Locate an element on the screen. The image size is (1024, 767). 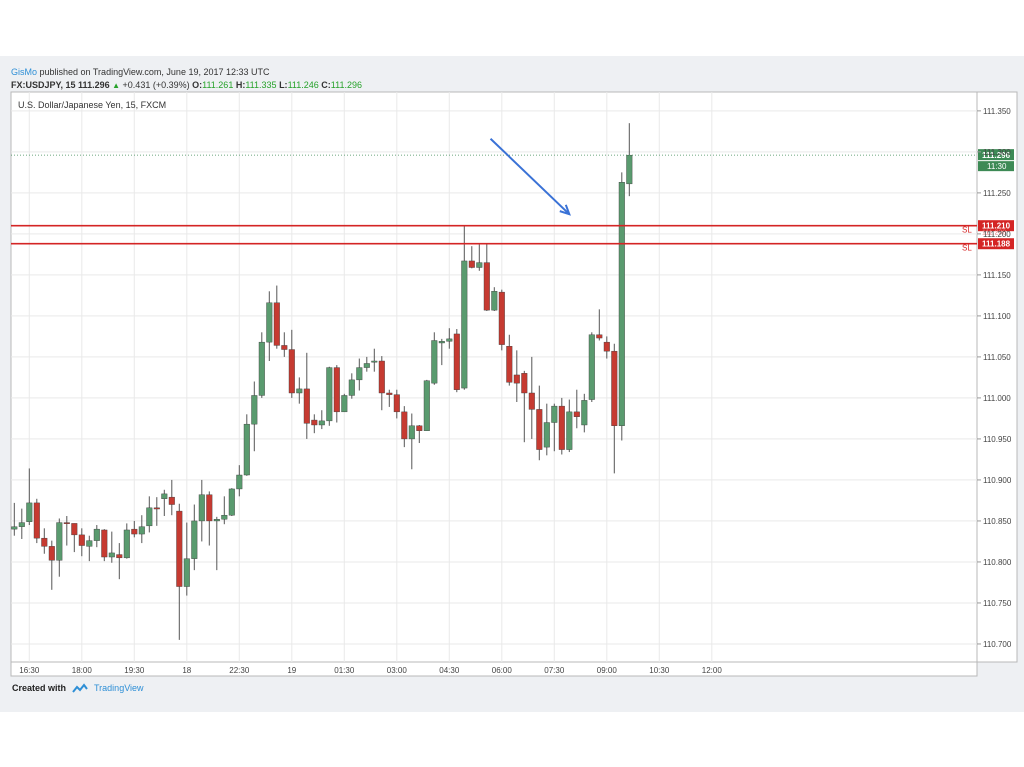
y-tick-label: 110.950 is located at coordinates (997, 439).